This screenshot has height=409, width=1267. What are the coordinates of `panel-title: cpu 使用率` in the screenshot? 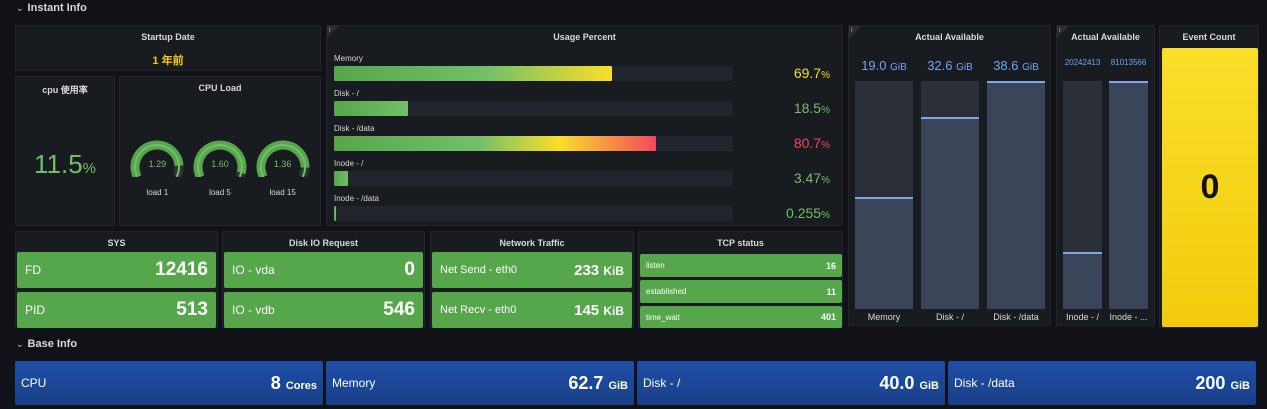 It's located at (65, 90).